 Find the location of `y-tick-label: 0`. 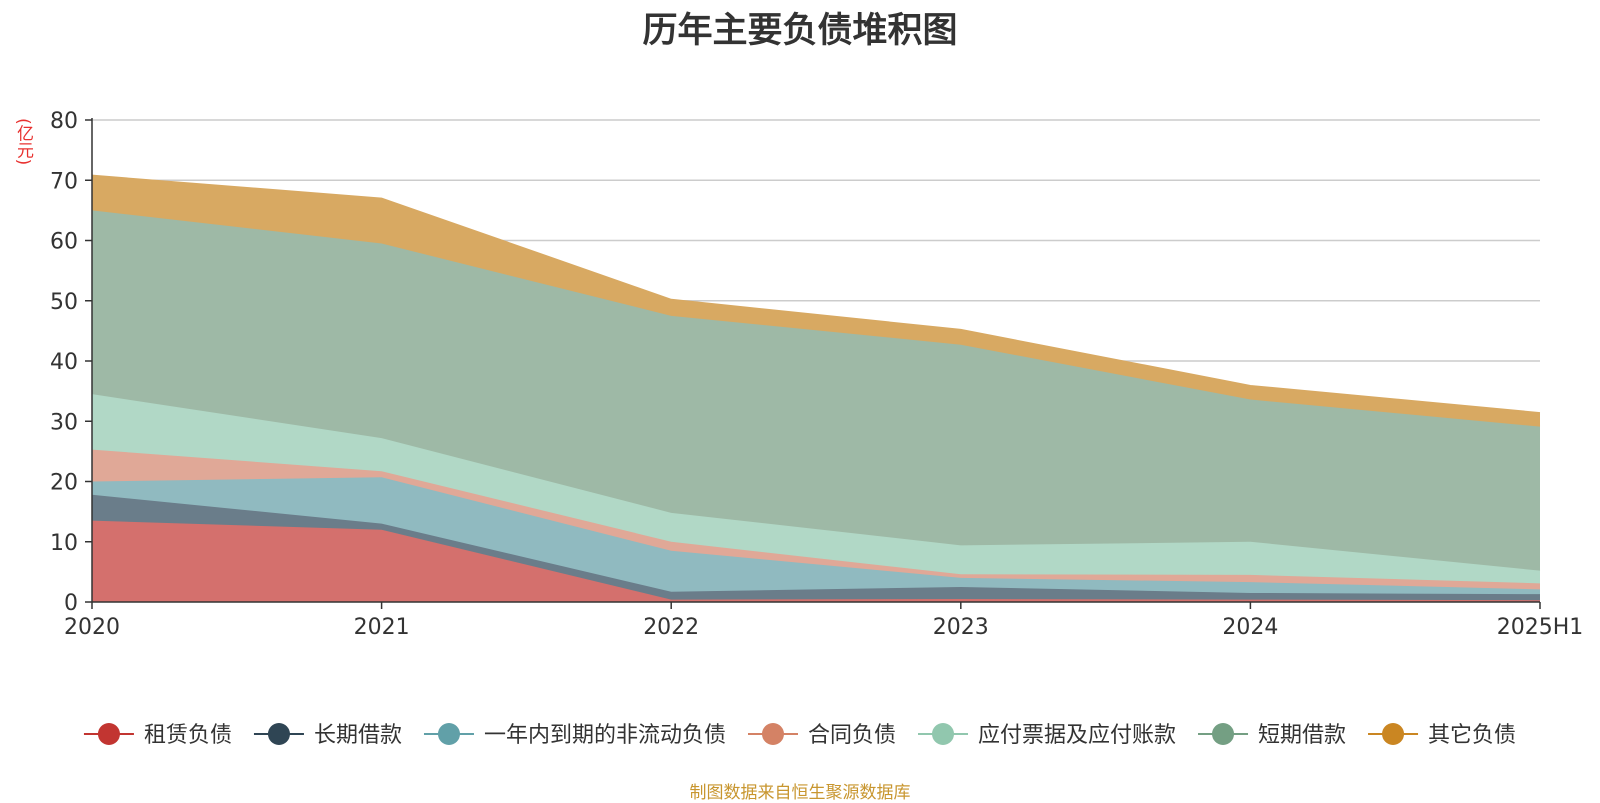

y-tick-label: 0 is located at coordinates (71, 603).